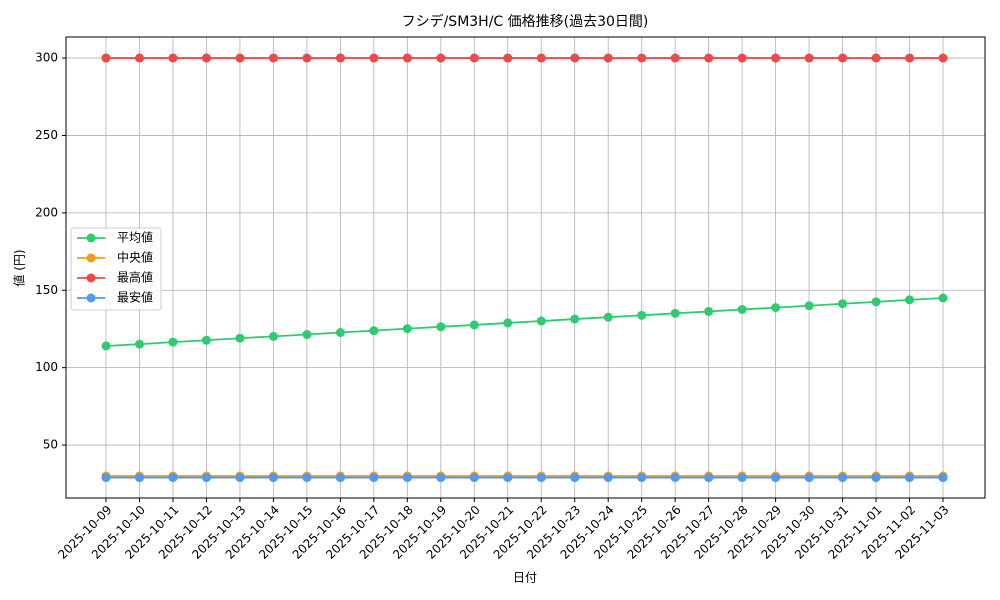  Describe the element at coordinates (46, 290) in the screenshot. I see `y-tick-label: 150` at that location.